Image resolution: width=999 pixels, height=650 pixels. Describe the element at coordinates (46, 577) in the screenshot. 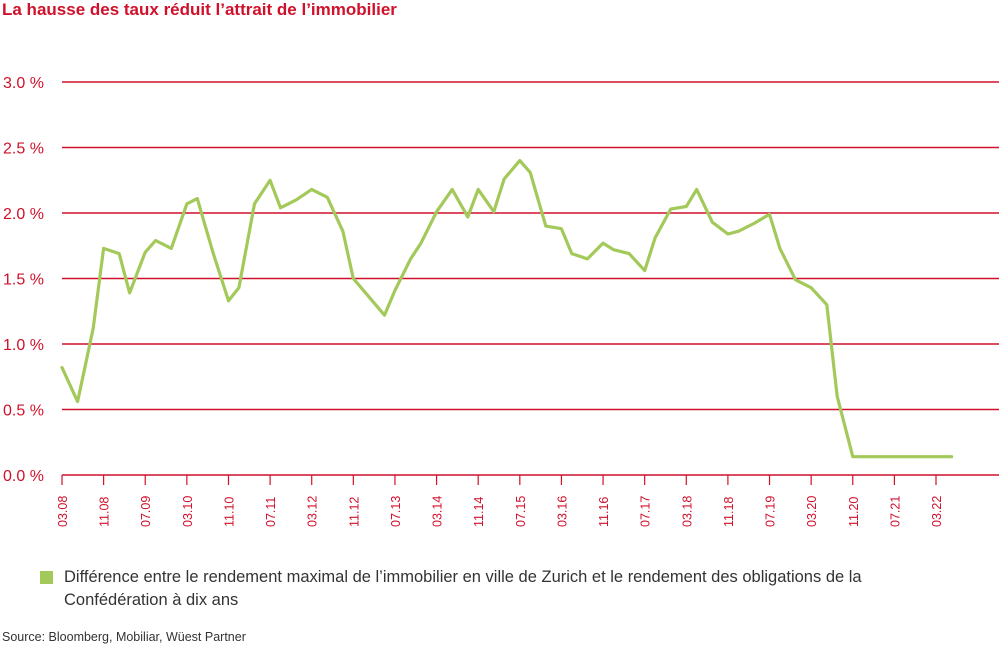

I see `legend-swatch` at that location.